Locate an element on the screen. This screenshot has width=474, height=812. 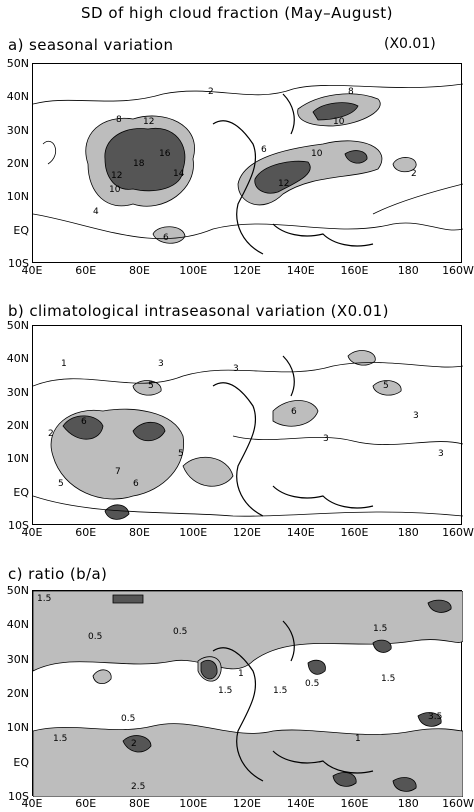
panel-c-title: c) ratio (b/a) is located at coordinates (58, 574).